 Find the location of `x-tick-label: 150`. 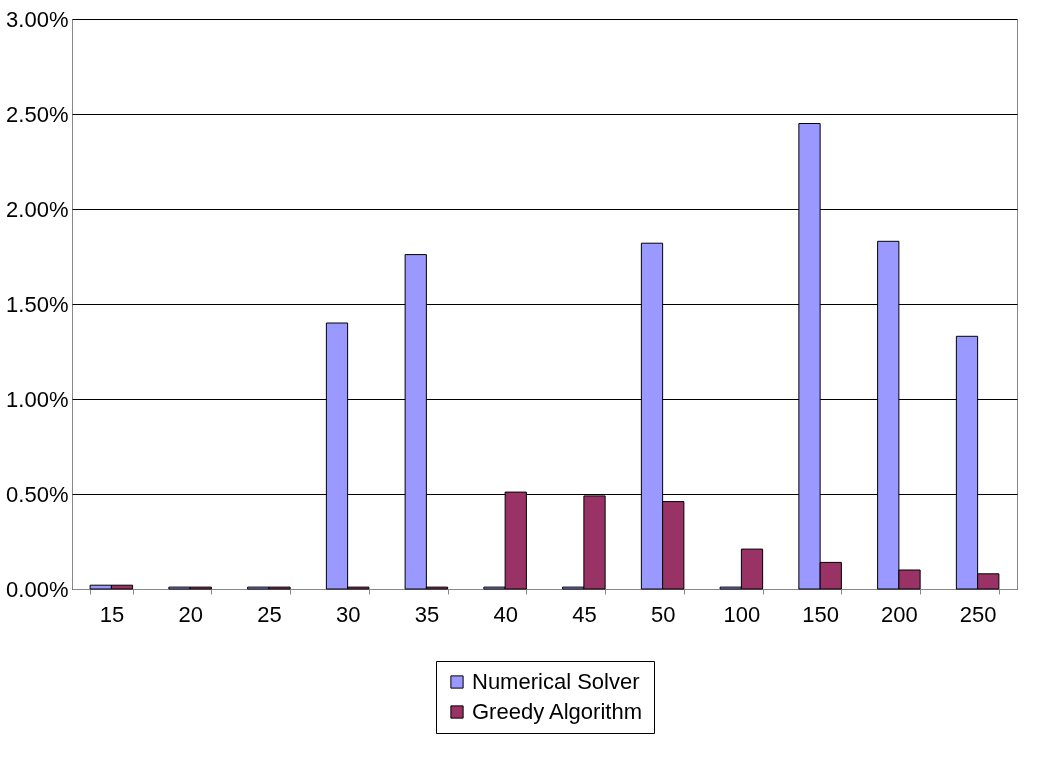

x-tick-label: 150 is located at coordinates (820, 614).